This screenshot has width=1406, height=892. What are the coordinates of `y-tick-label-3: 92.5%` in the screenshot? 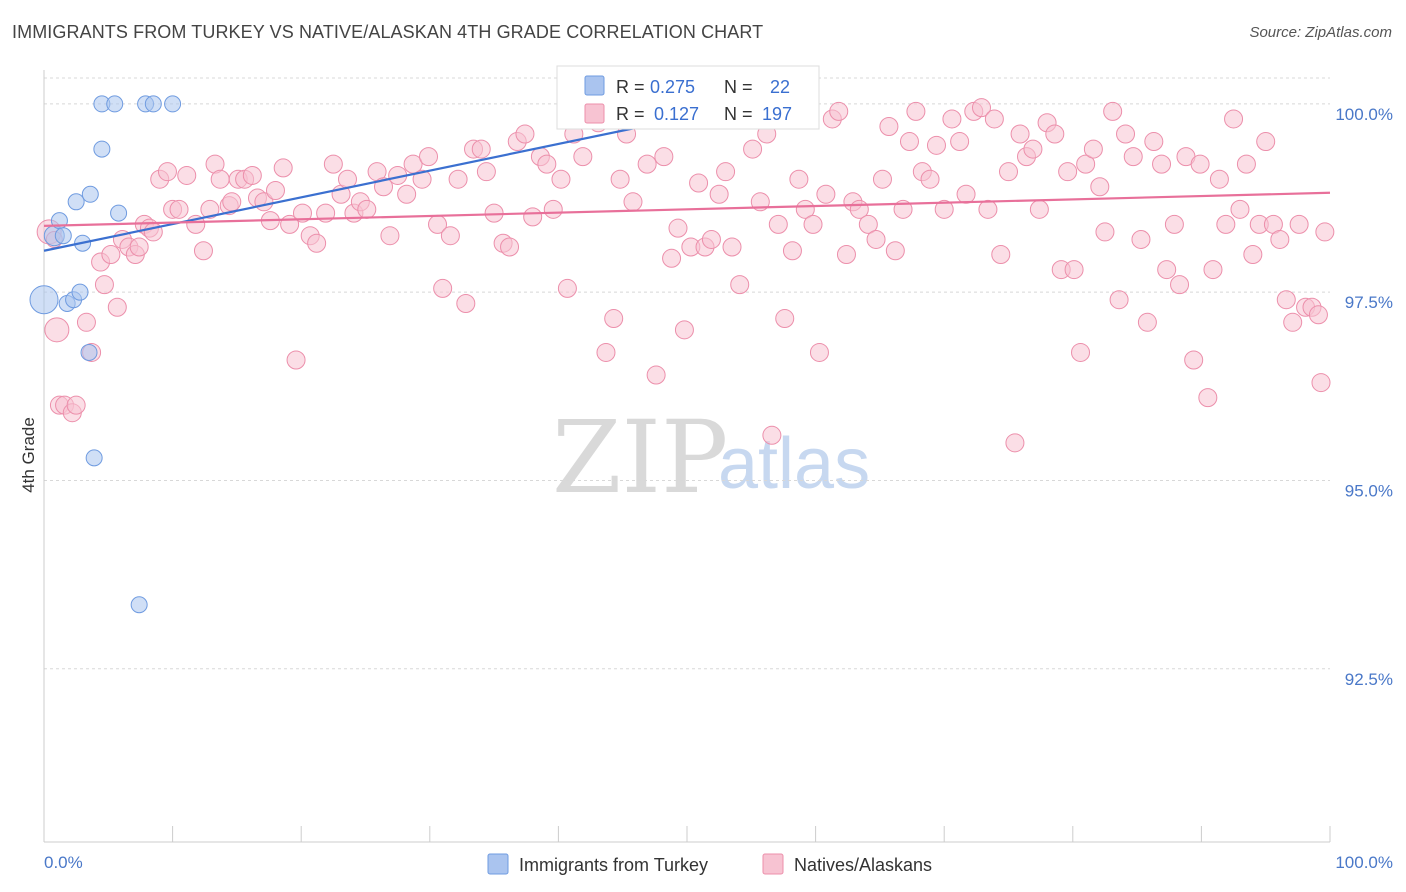 It's located at (1369, 679).